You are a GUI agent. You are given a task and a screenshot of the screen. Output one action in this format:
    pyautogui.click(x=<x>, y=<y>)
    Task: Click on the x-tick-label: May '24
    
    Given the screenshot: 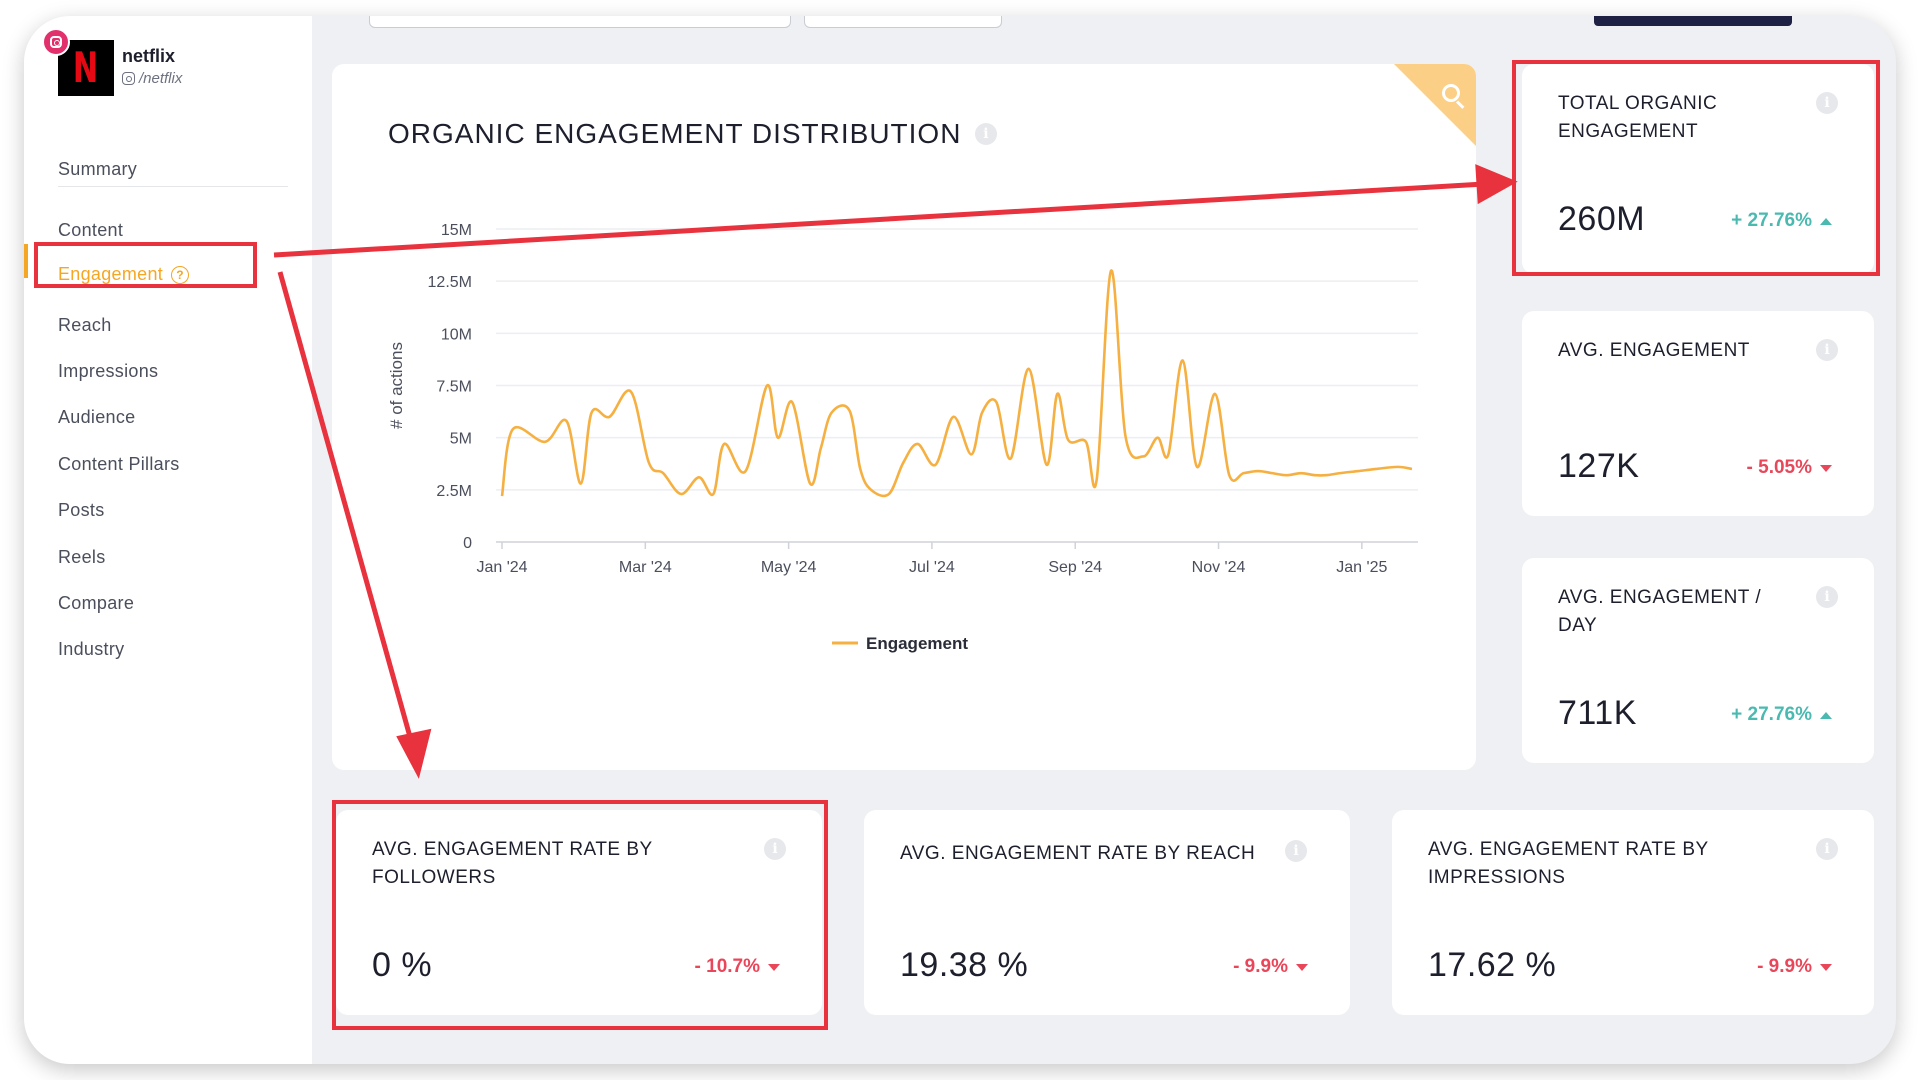 What is the action you would take?
    pyautogui.click(x=789, y=567)
    